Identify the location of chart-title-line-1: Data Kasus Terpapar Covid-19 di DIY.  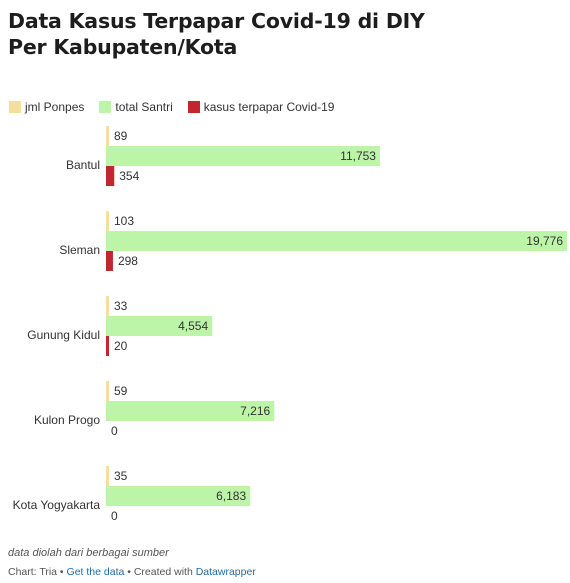
(216, 21).